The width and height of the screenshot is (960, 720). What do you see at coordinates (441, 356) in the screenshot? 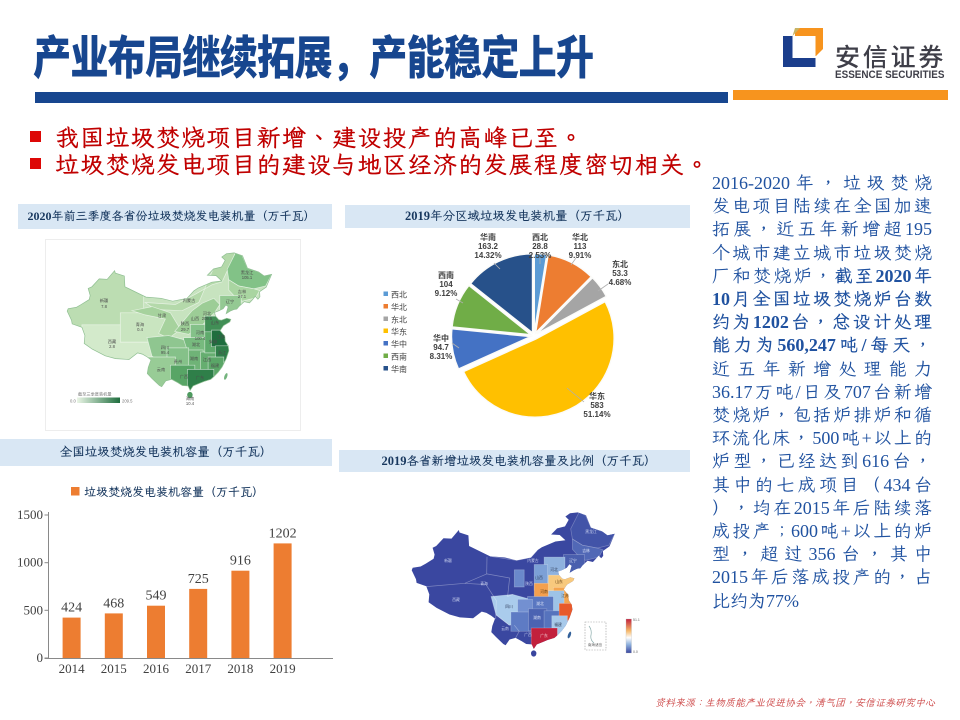
I see `svg-text: 8.31%` at bounding box center [441, 356].